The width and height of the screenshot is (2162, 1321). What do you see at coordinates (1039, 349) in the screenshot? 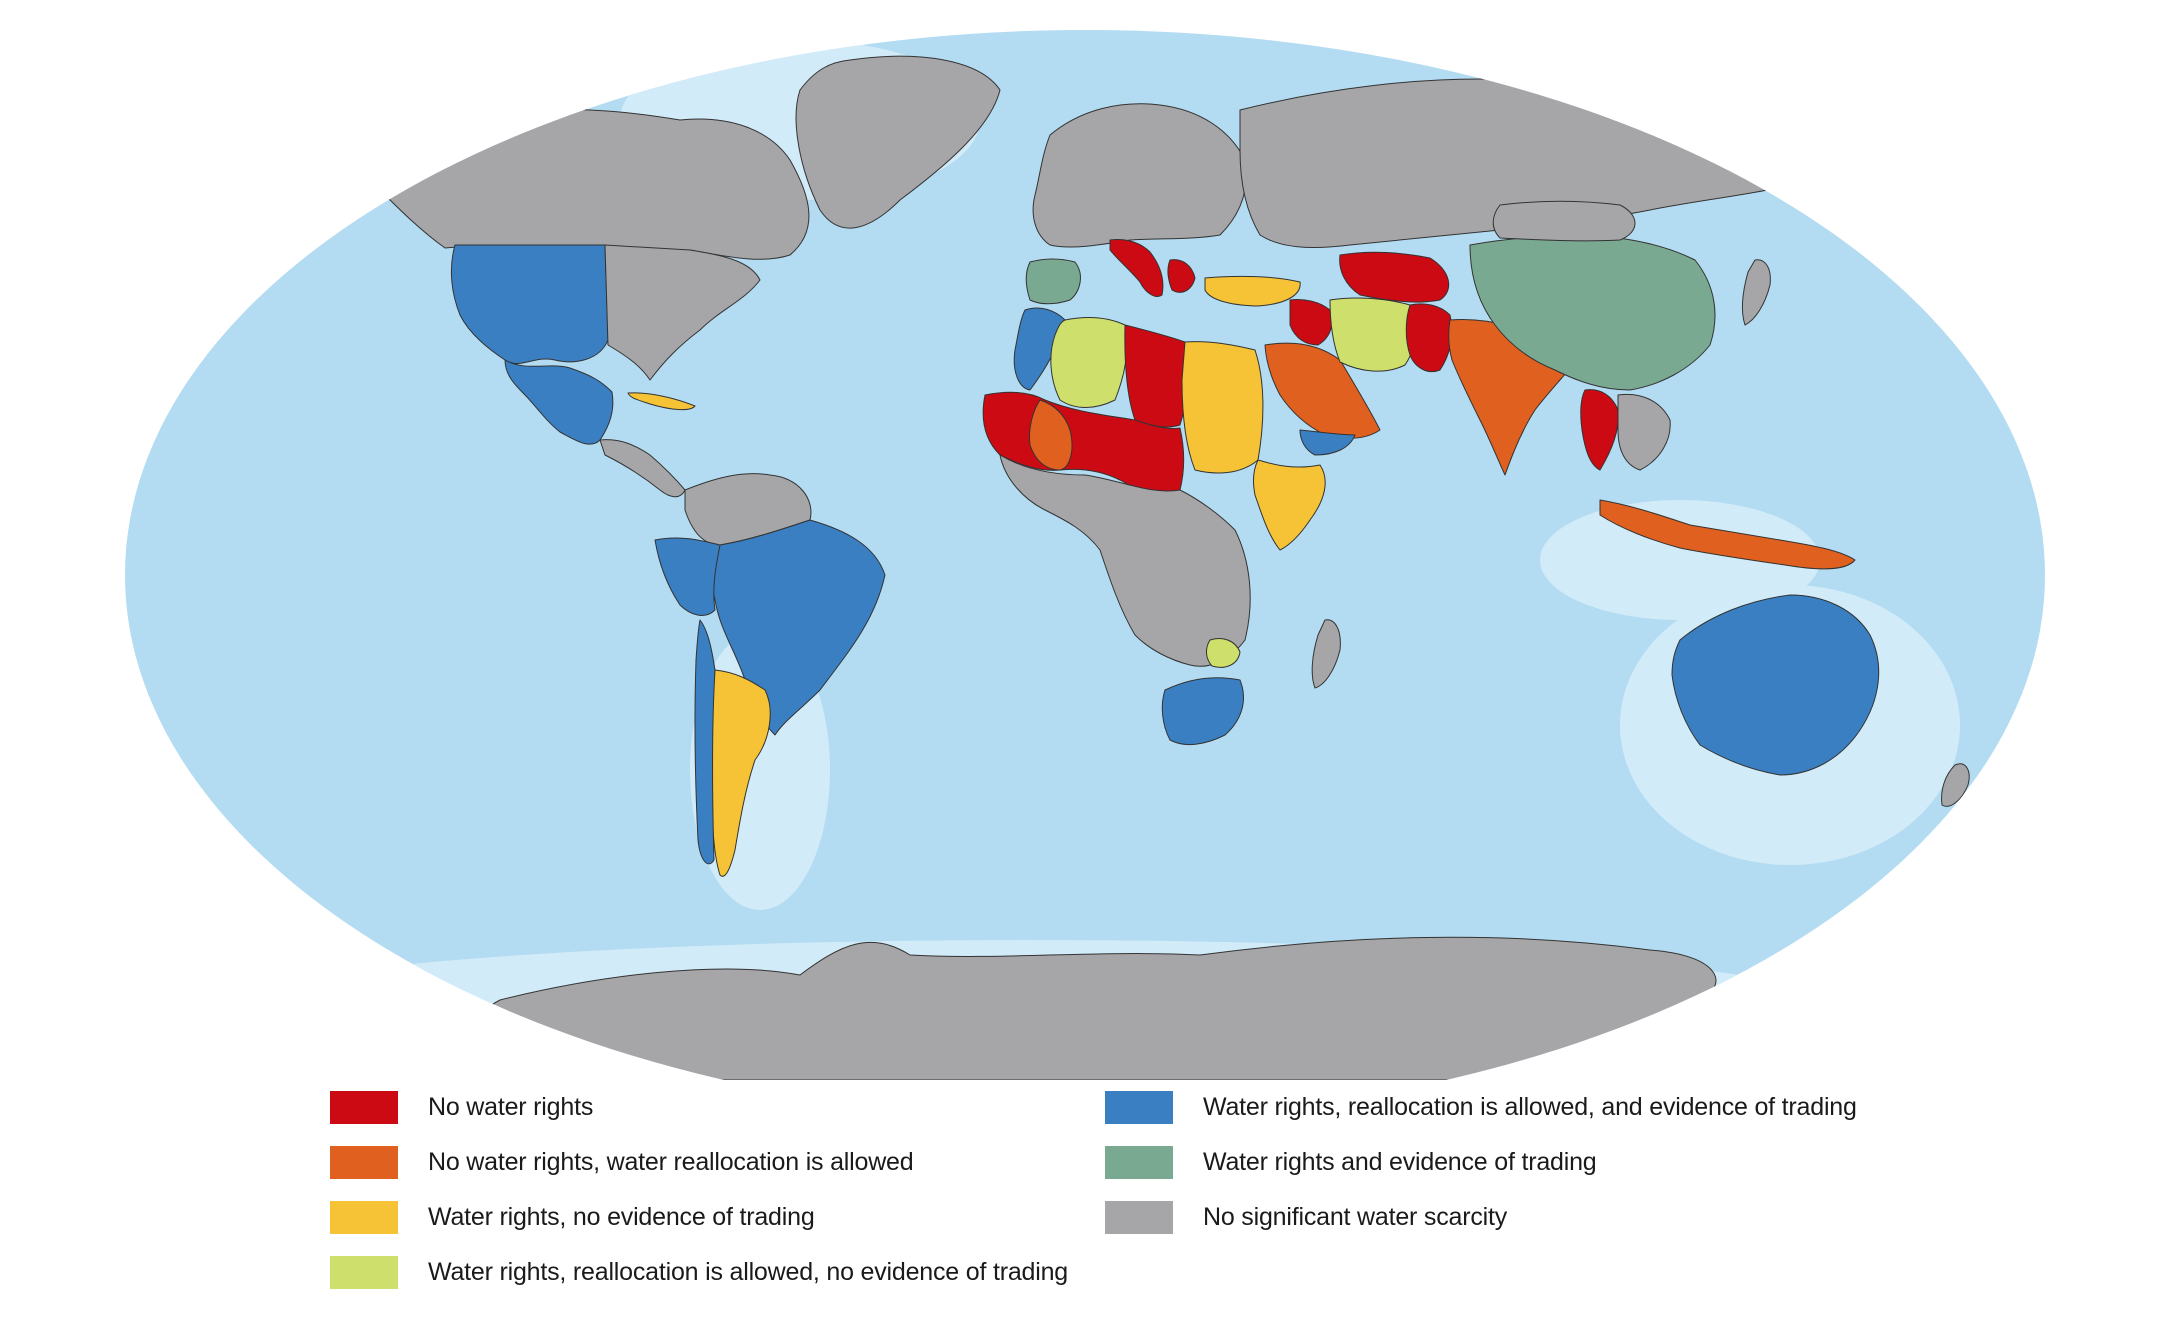
I see `region-morocco` at bounding box center [1039, 349].